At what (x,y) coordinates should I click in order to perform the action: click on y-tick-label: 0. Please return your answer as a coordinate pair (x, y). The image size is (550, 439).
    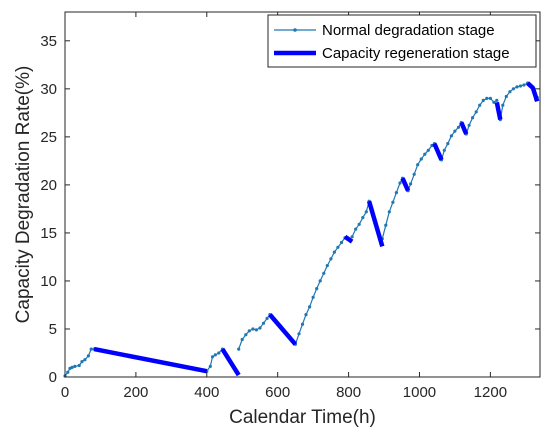
    Looking at the image, I should click on (53, 377).